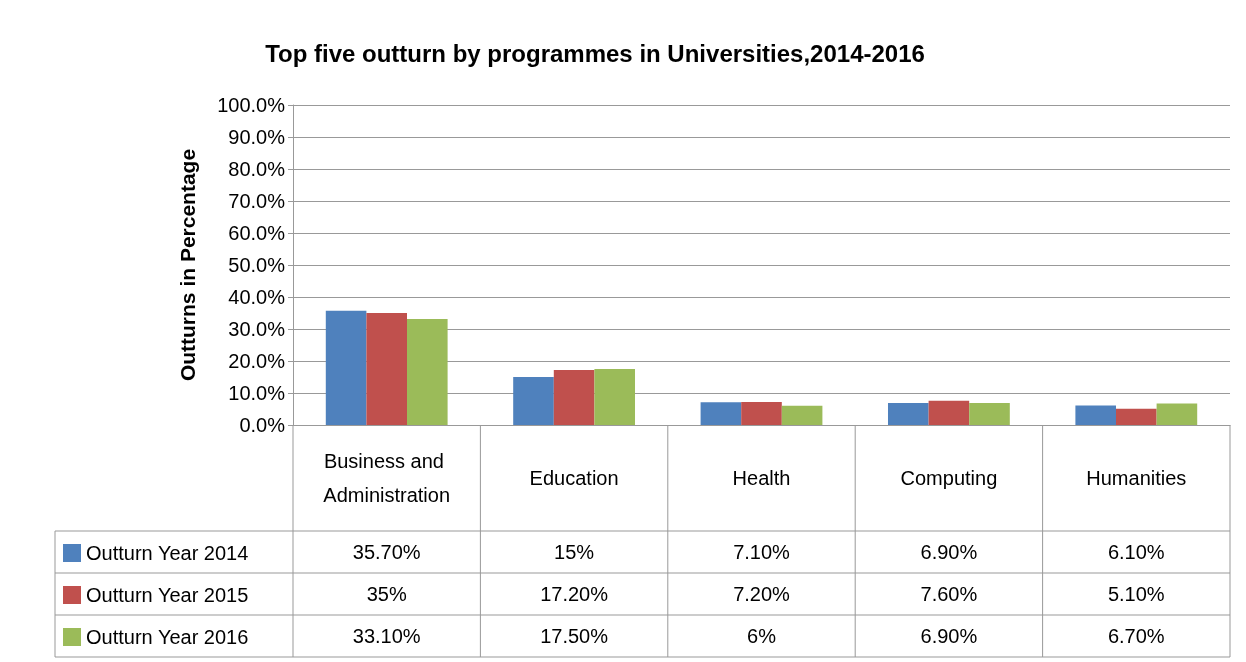 This screenshot has height=662, width=1246. What do you see at coordinates (187, 265) in the screenshot?
I see `y-axis-title: Outturns in Percentage` at bounding box center [187, 265].